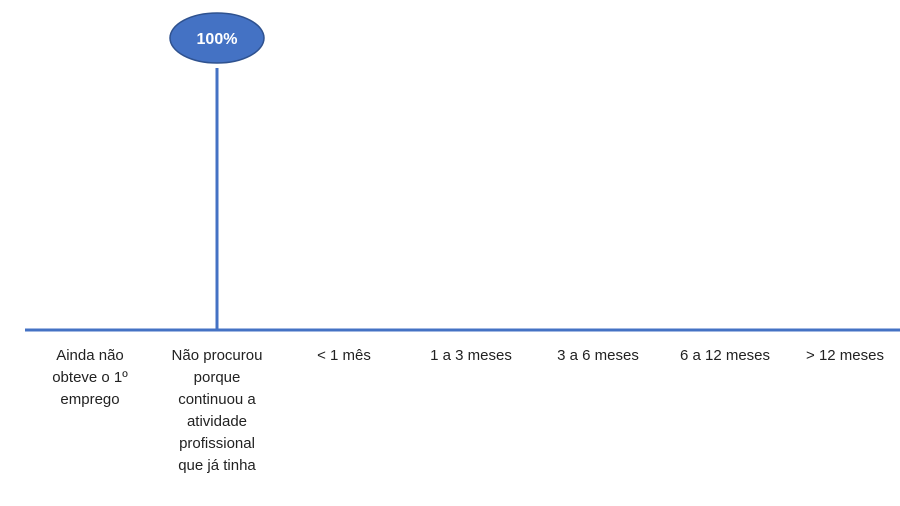  I want to click on x-tick-label-2: < 1 mês, so click(344, 355).